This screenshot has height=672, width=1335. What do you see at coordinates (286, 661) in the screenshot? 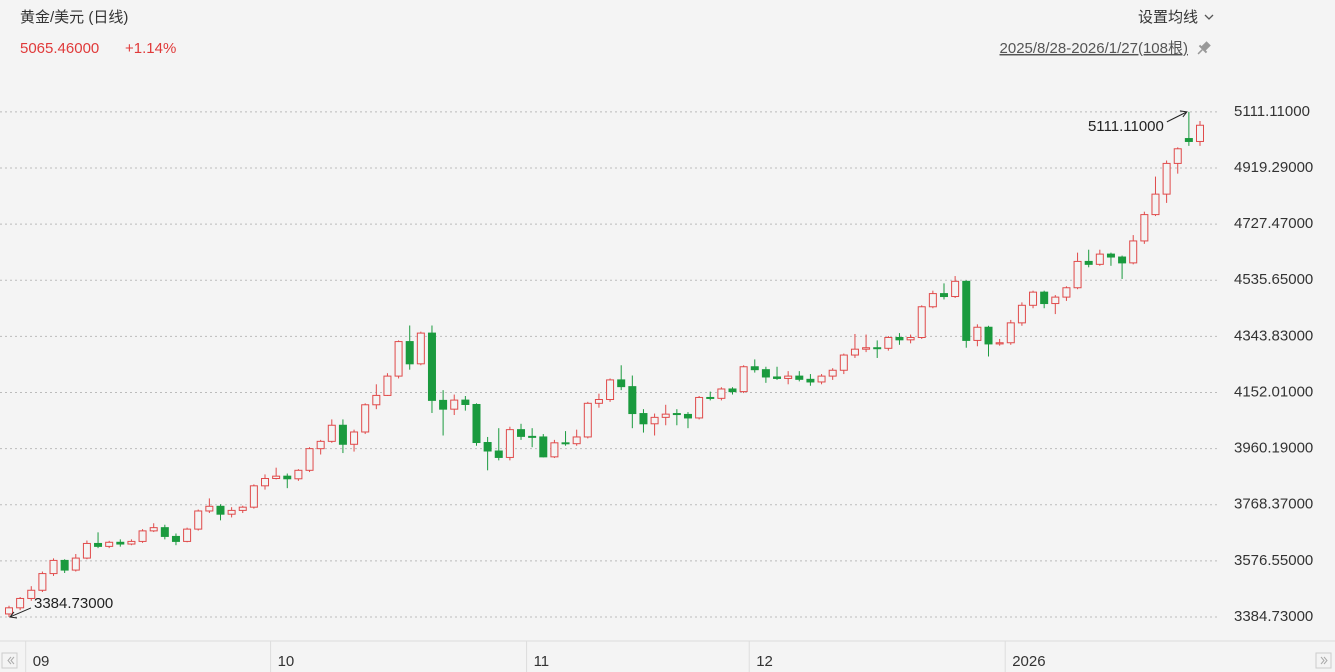
I see `x-tick-label: 10` at bounding box center [286, 661].